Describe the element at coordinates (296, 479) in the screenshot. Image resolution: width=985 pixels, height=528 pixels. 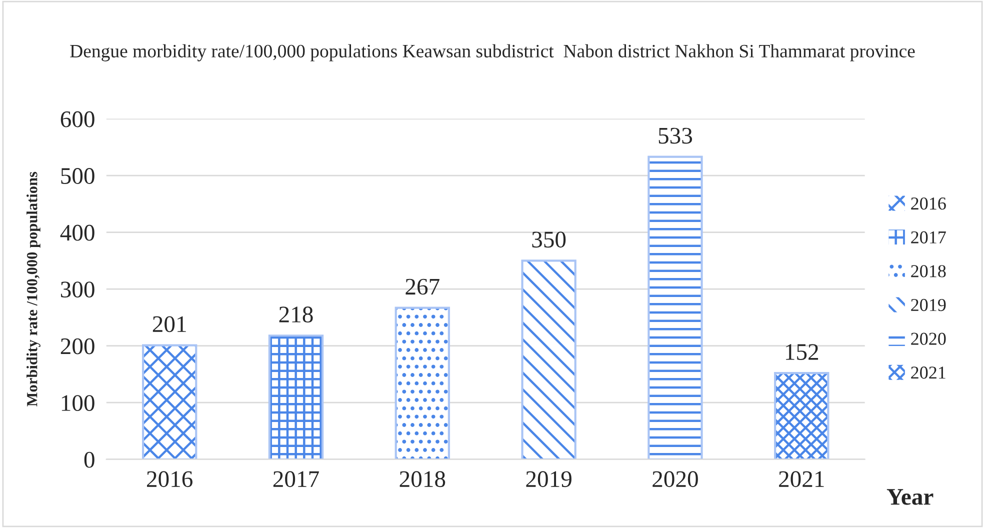
I see `x-tick-label: 2017` at that location.